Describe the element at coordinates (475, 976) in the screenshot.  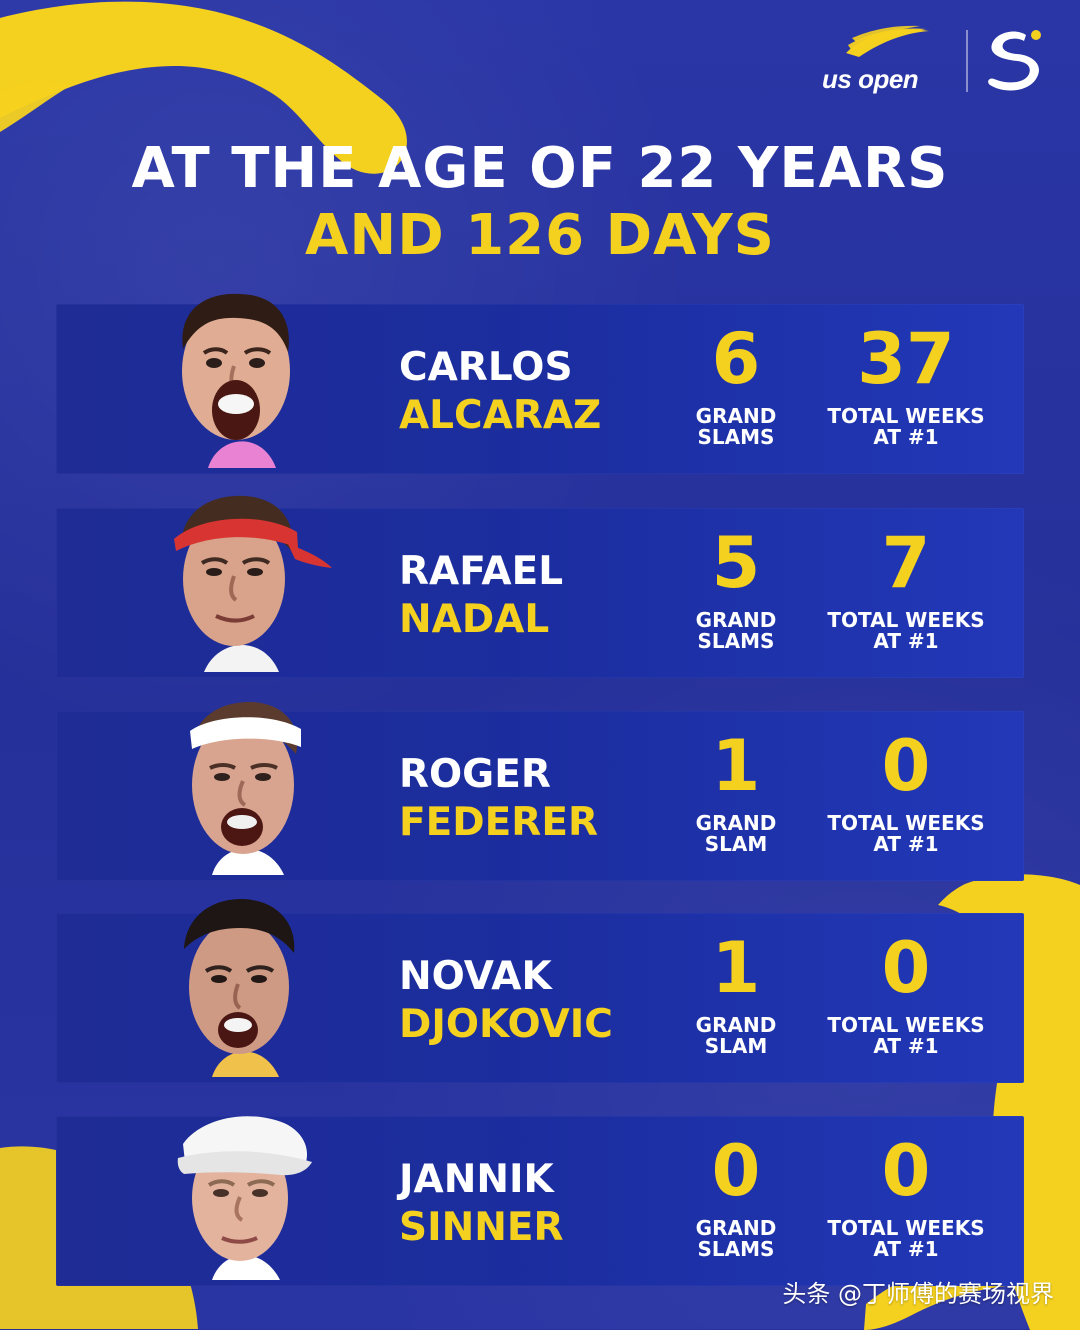
I see `player-first-name: NOVAK` at that location.